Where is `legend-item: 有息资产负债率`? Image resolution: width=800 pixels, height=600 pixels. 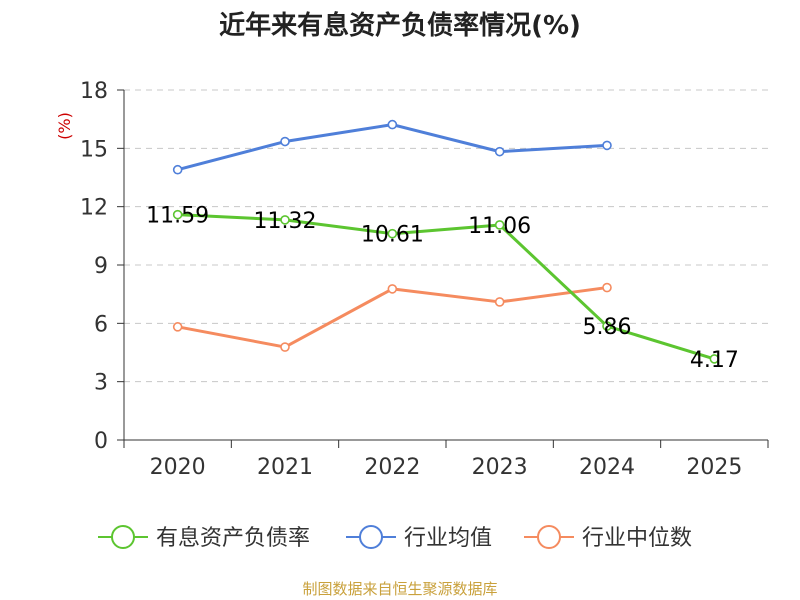 legend-item: 有息资产负债率 is located at coordinates (204, 538).